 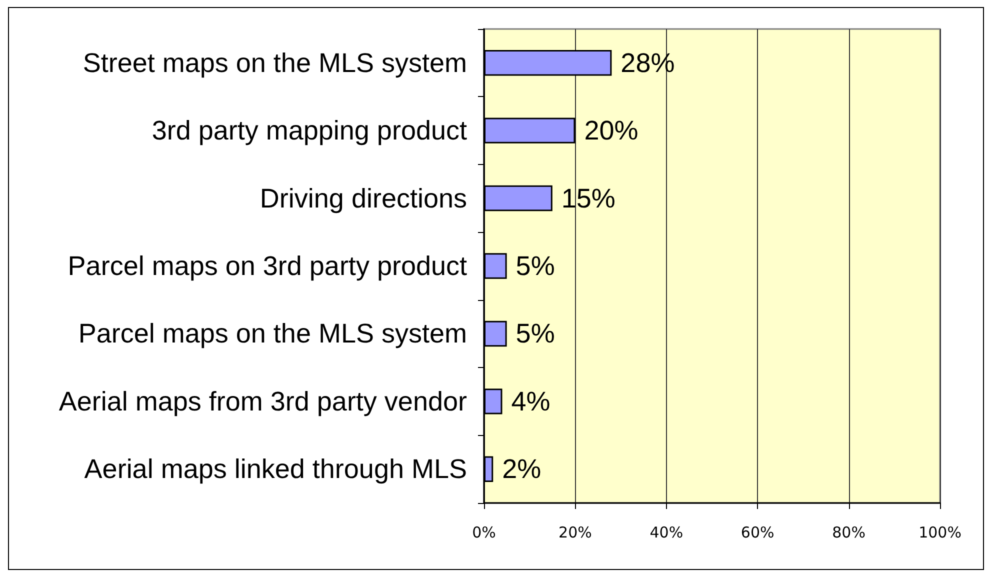 I want to click on x-tick-label: 0%, so click(x=484, y=533).